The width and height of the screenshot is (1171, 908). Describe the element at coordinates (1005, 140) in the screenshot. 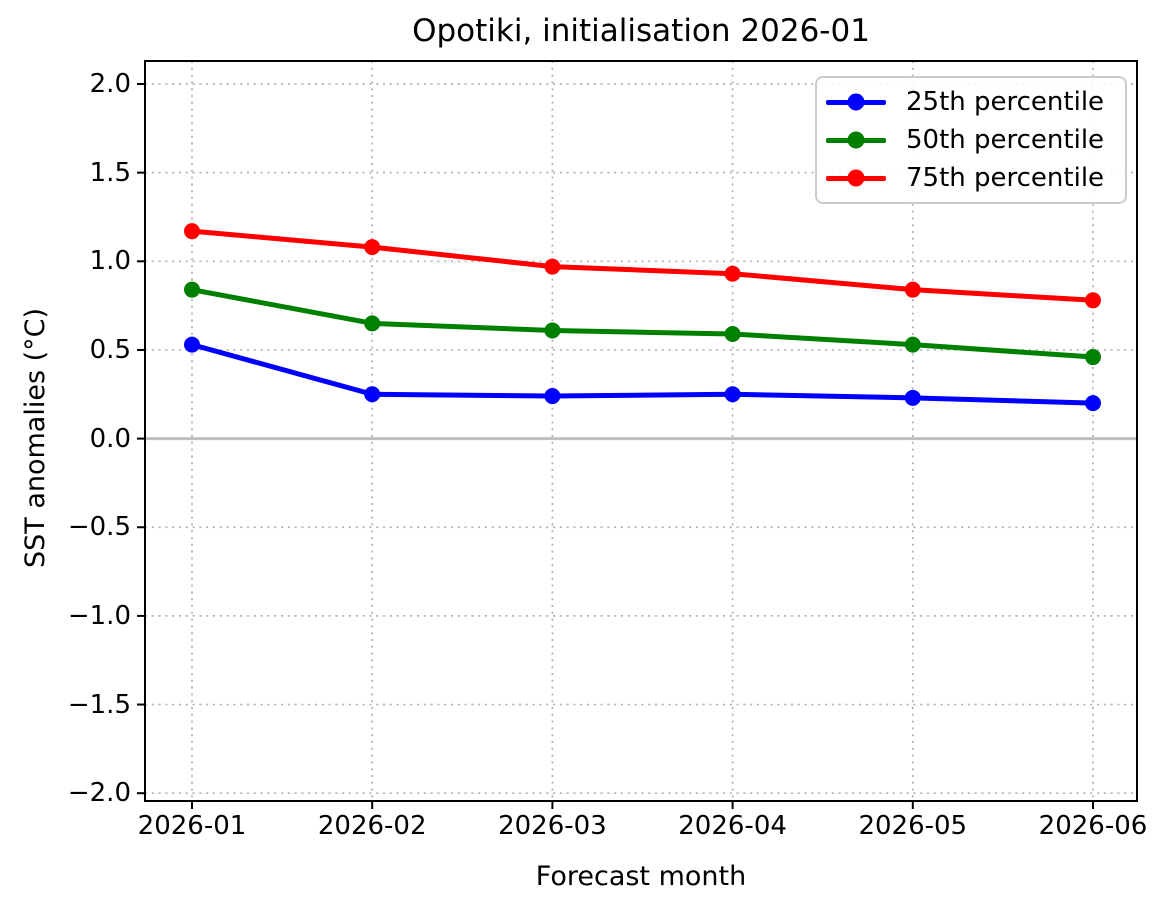

I see `legend-item-label: 50th percentile` at that location.